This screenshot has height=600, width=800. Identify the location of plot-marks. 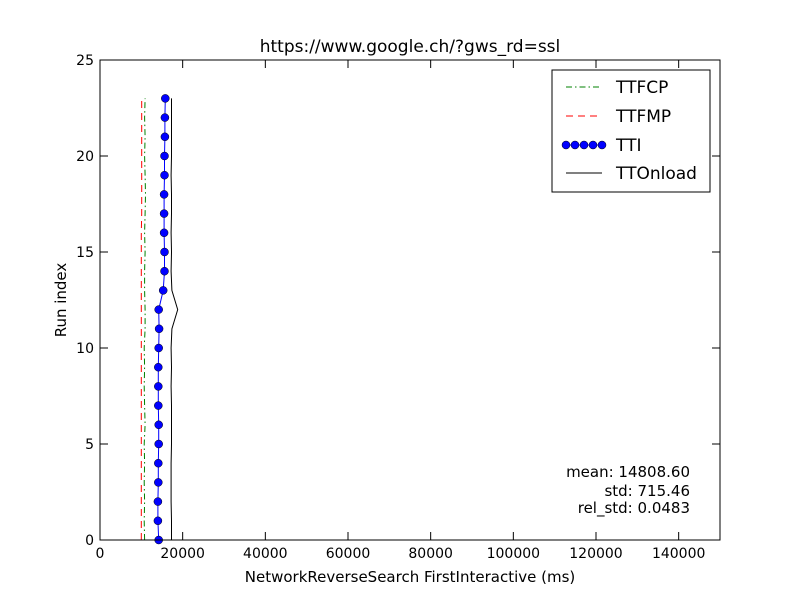
(159, 319).